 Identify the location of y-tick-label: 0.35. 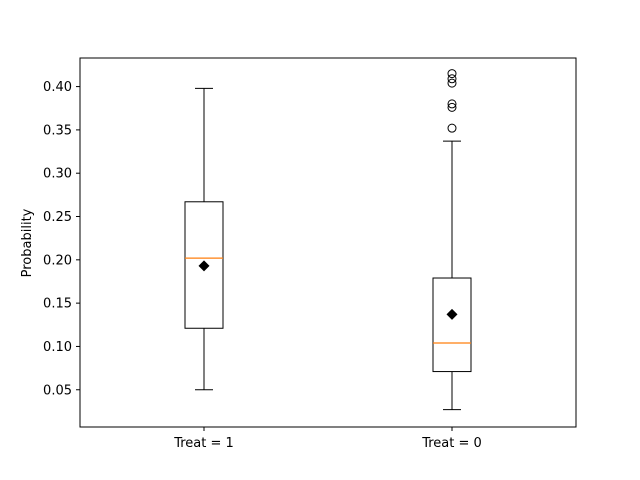
(57, 130).